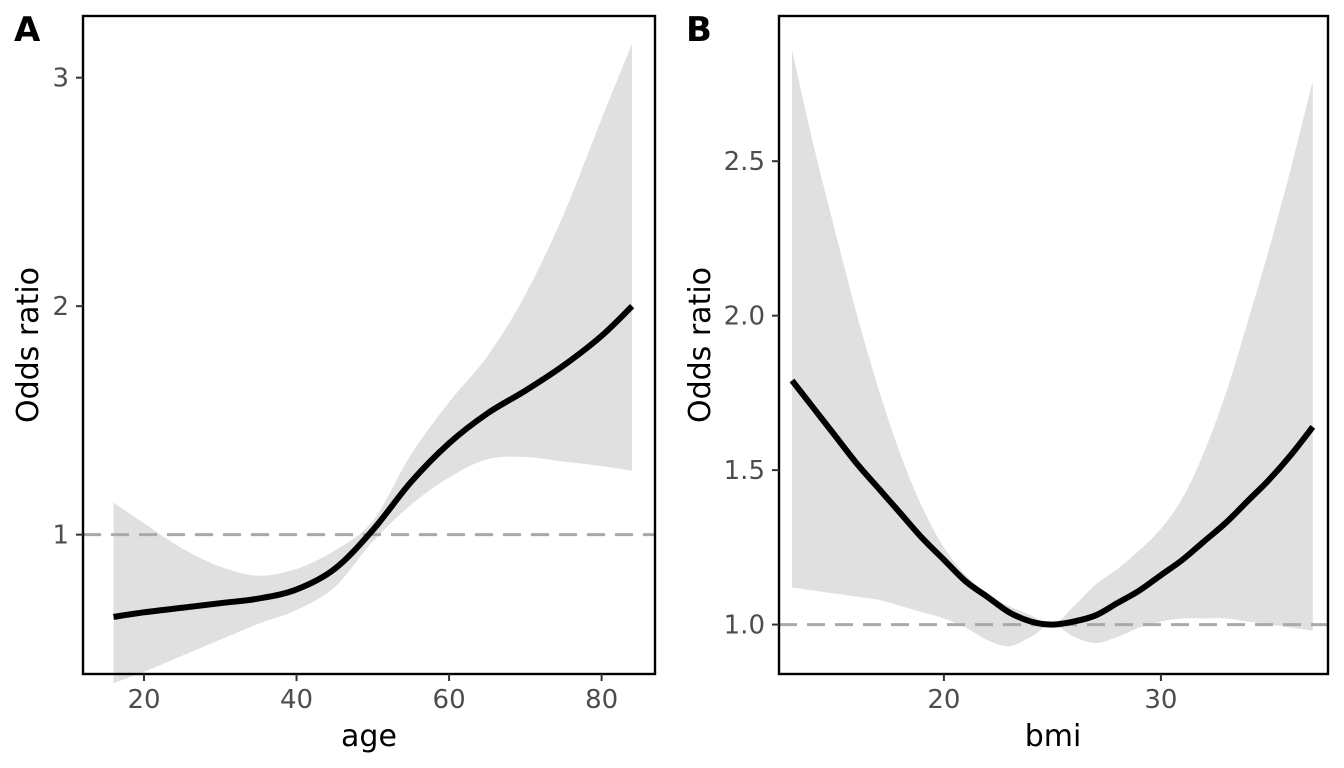 Image resolution: width=1344 pixels, height=768 pixels. Describe the element at coordinates (449, 700) in the screenshot. I see `x-tick-label: 60` at that location.